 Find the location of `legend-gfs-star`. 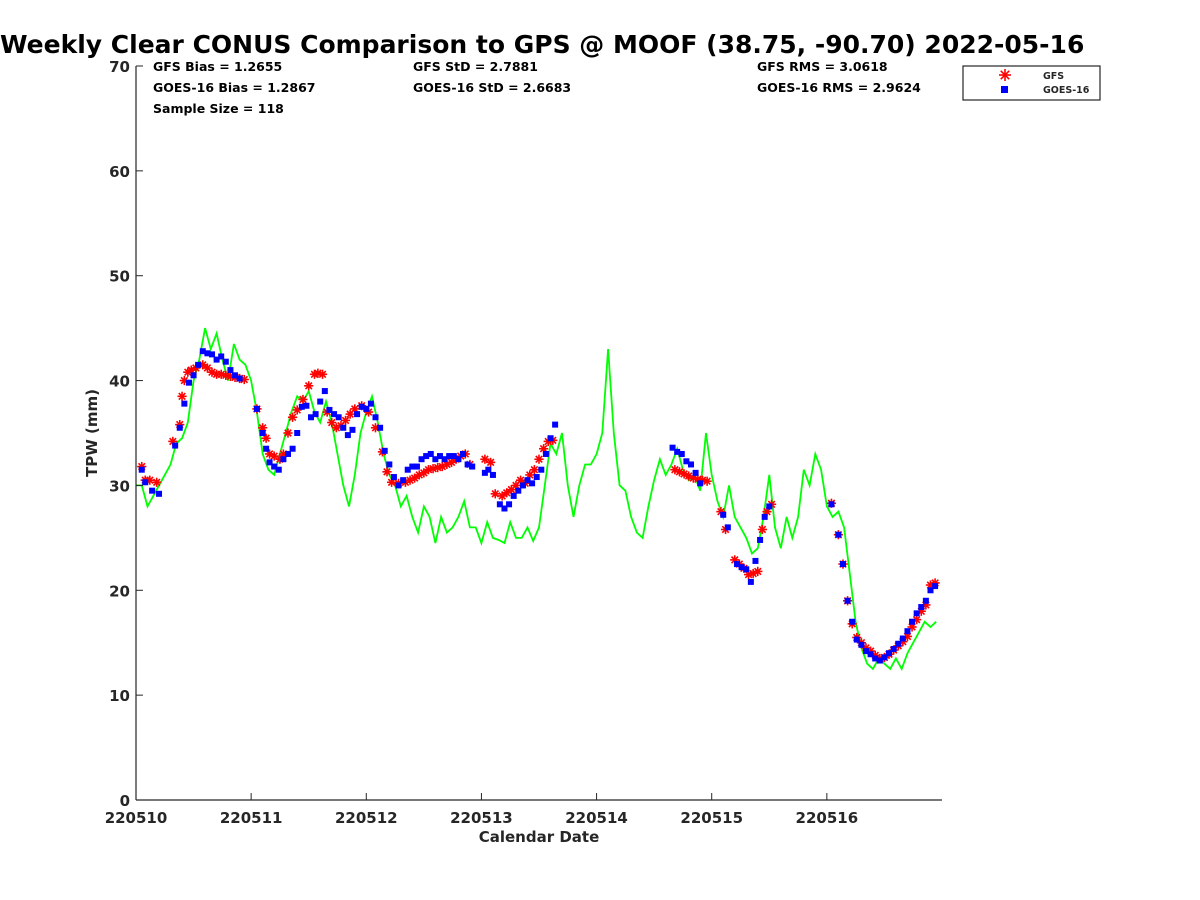

legend-gfs-star is located at coordinates (1005, 75).